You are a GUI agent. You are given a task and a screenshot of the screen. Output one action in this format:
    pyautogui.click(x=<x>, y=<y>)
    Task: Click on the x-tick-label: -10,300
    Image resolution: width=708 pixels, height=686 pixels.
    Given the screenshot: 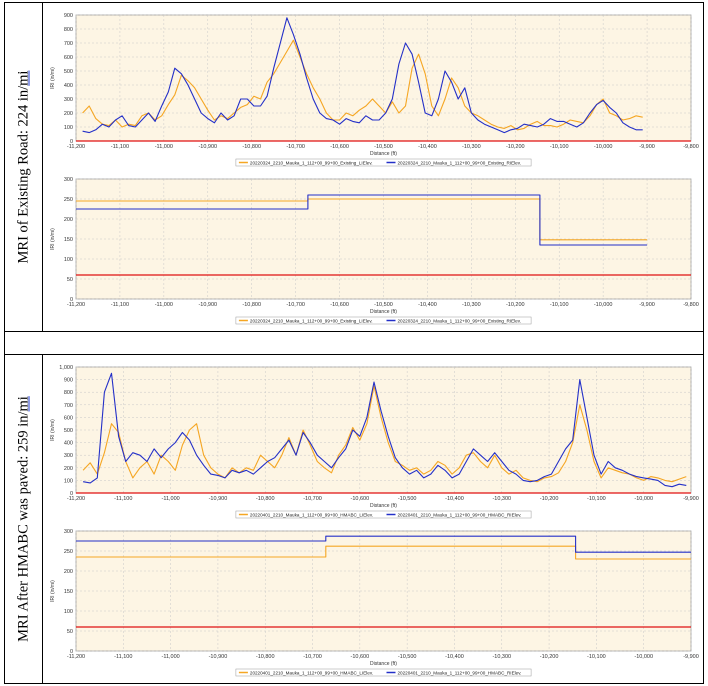 What is the action you would take?
    pyautogui.click(x=501, y=657)
    